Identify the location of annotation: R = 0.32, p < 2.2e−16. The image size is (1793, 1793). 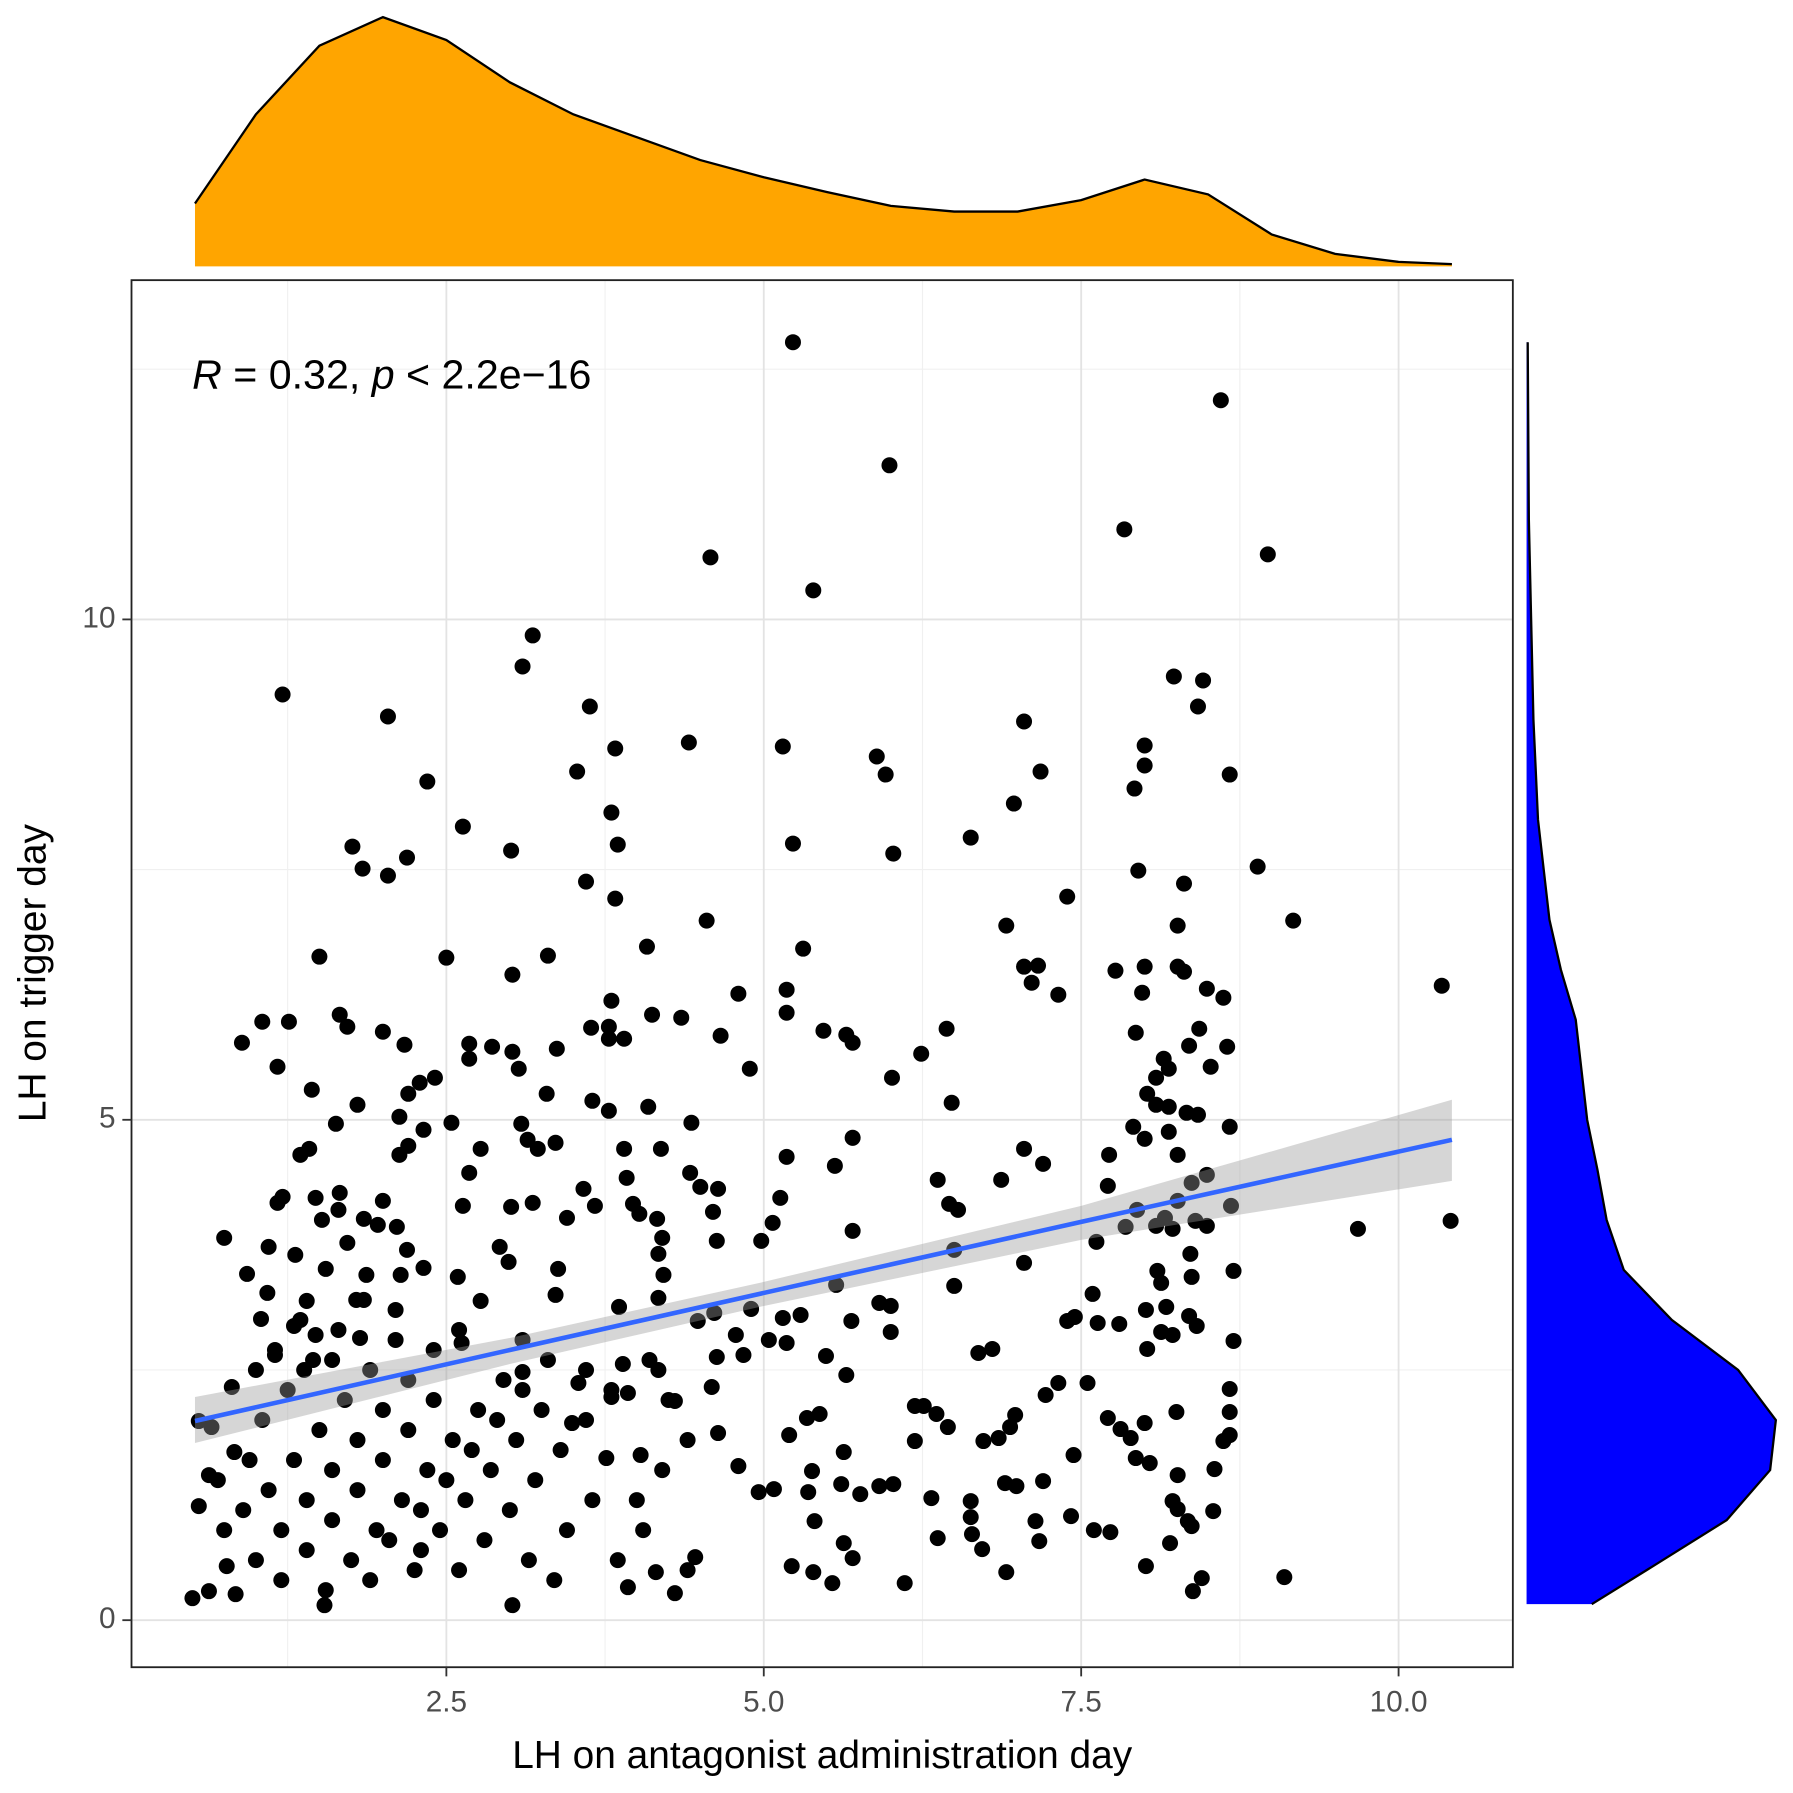
(391, 374).